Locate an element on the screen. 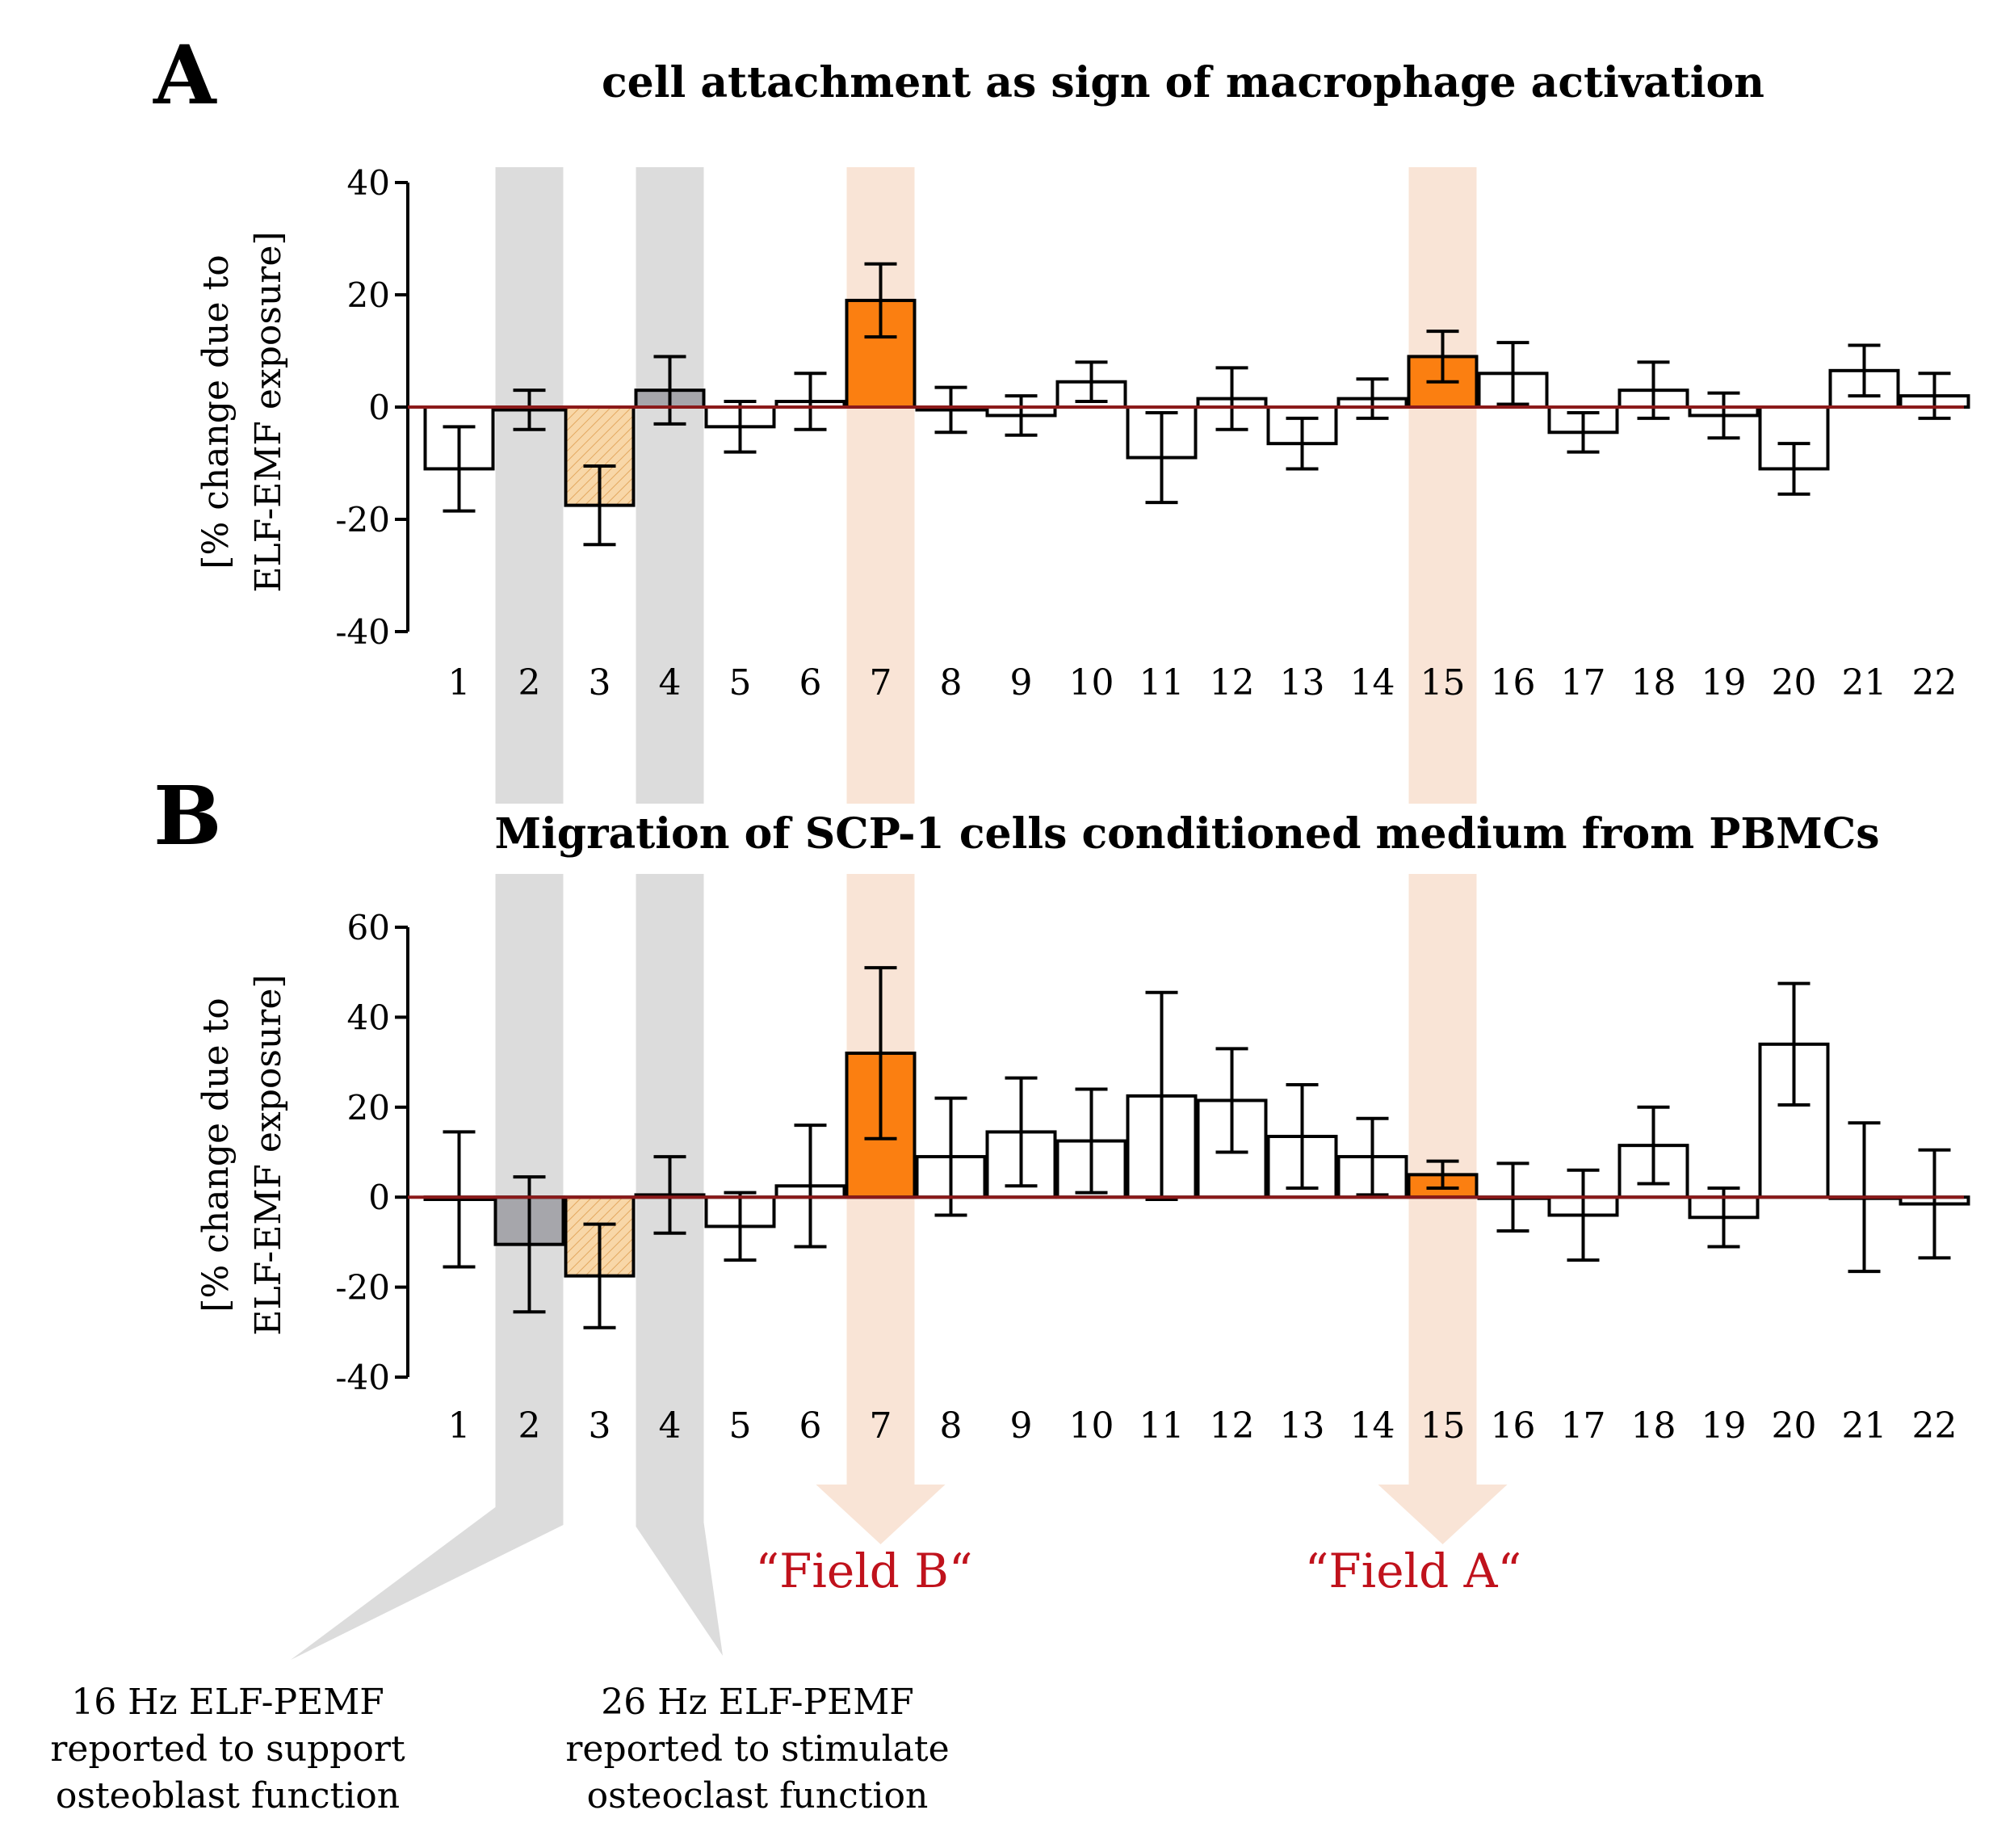 Image resolution: width=1993 pixels, height=1848 pixels. band-2-upper is located at coordinates (529, 485).